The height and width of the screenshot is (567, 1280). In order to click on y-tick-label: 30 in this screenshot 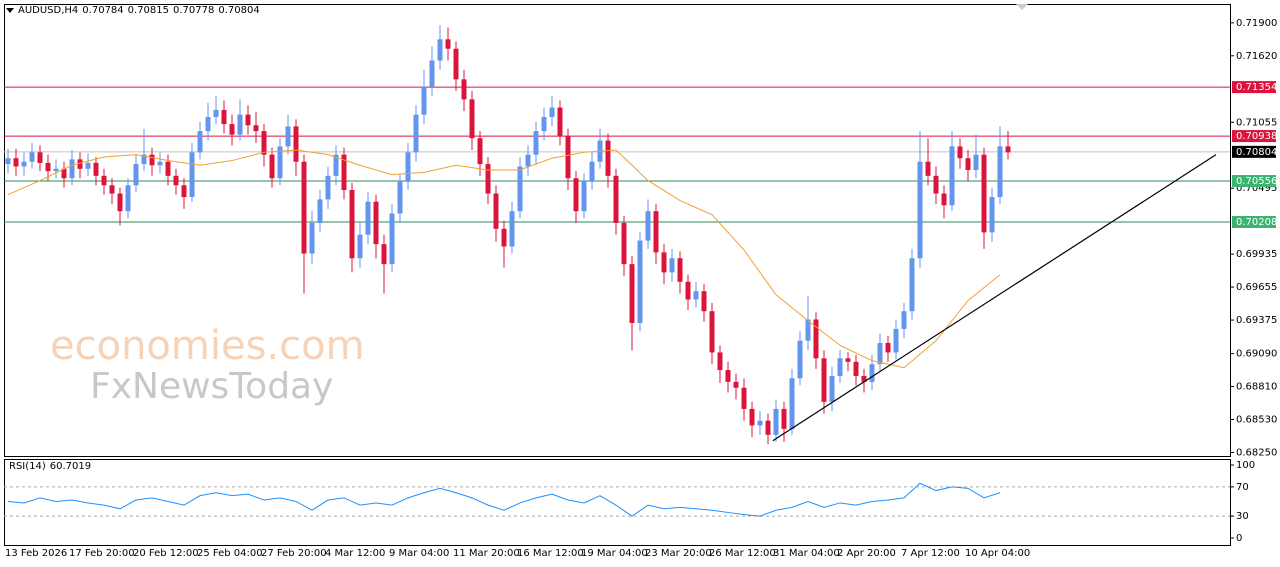, I will do `click(1242, 516)`.